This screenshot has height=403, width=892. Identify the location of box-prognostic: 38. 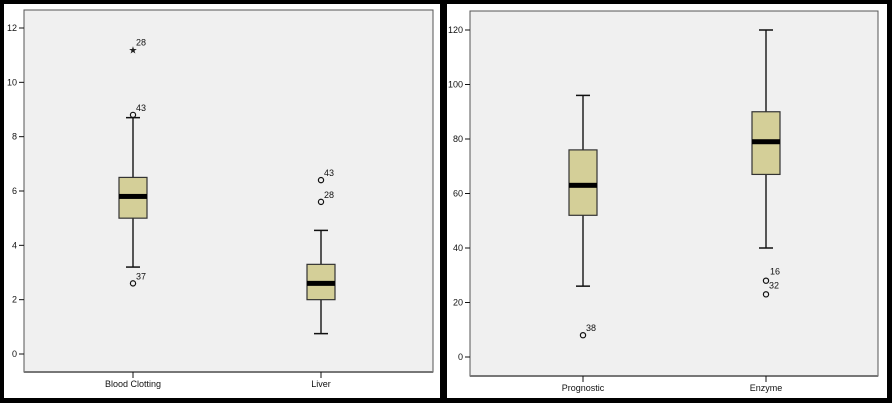
(583, 216).